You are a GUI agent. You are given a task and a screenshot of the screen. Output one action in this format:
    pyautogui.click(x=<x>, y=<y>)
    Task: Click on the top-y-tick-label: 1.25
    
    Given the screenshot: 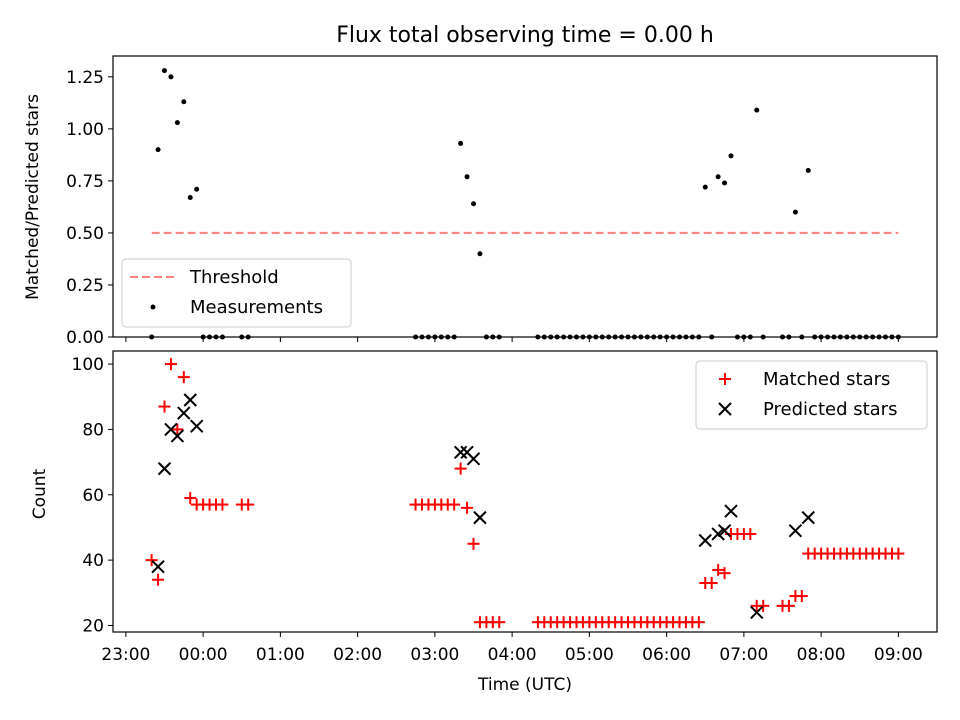 What is the action you would take?
    pyautogui.click(x=85, y=78)
    